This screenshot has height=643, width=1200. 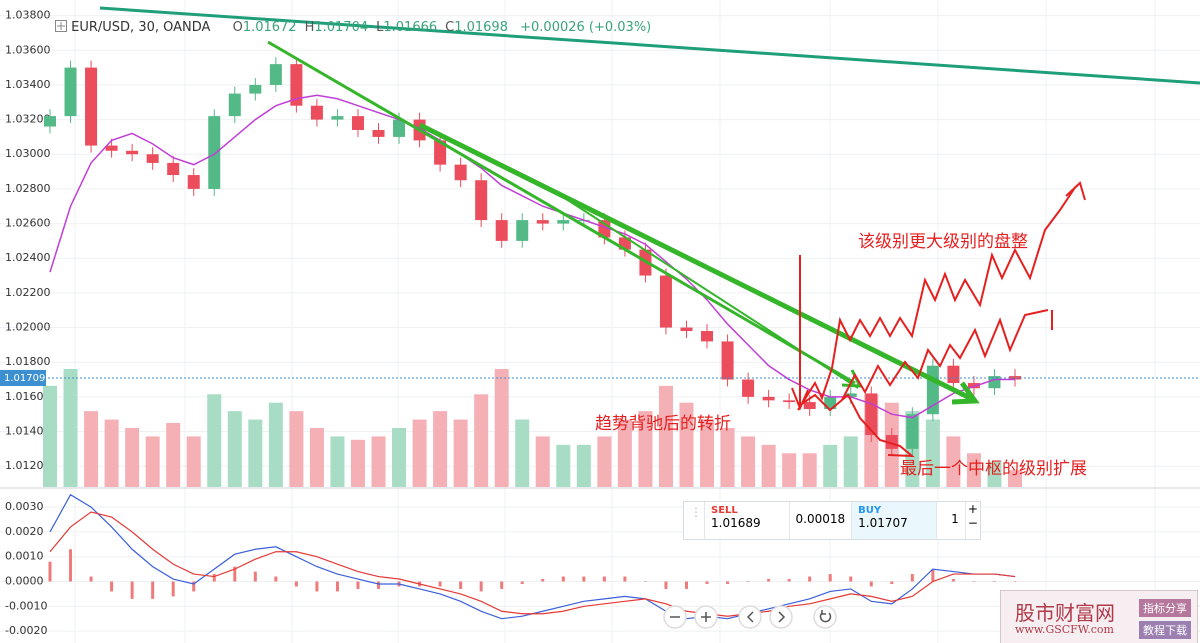 I want to click on last-price-label: 1.01709, so click(x=24, y=378).